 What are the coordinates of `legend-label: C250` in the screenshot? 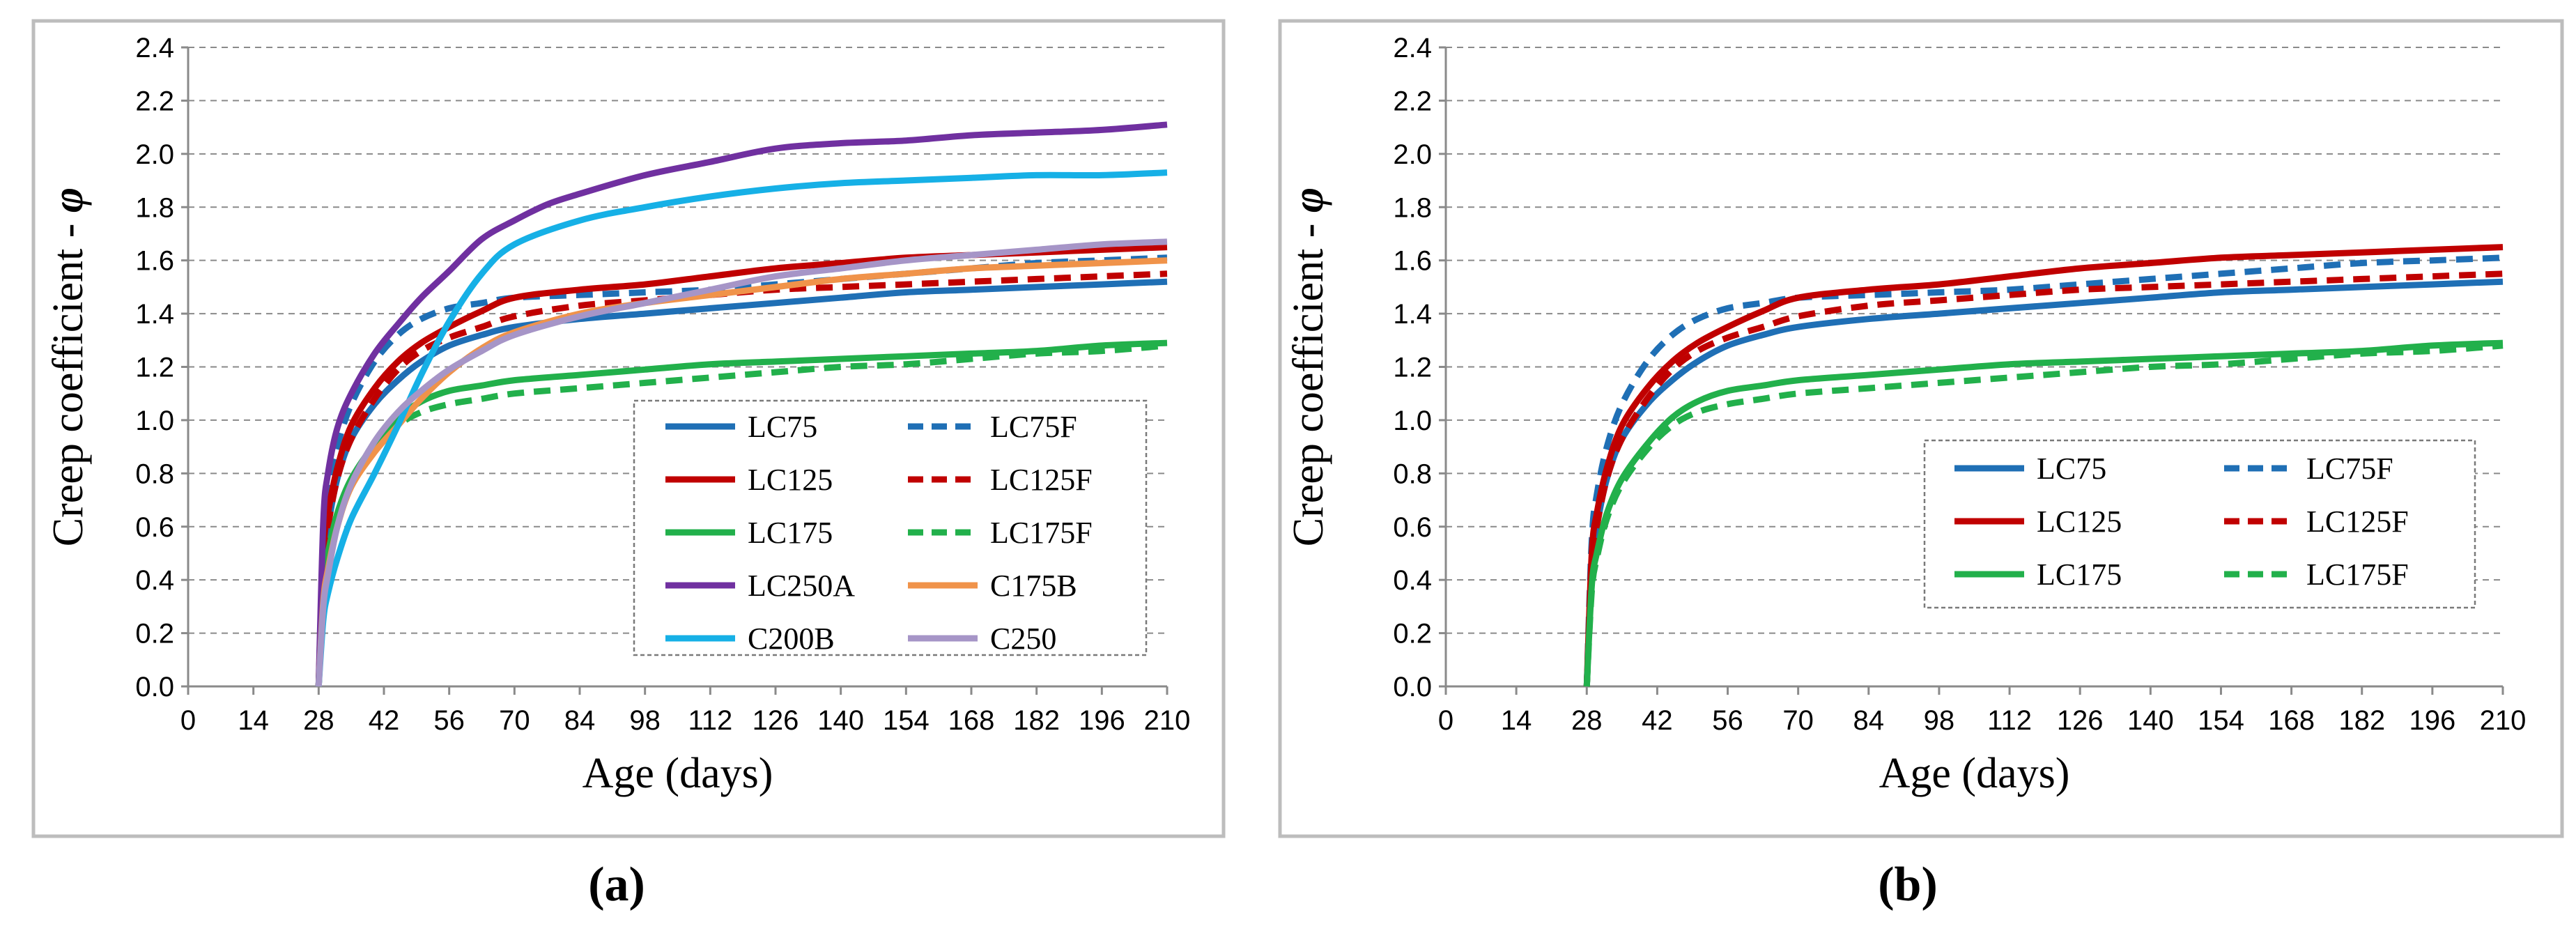 It's located at (1023, 639).